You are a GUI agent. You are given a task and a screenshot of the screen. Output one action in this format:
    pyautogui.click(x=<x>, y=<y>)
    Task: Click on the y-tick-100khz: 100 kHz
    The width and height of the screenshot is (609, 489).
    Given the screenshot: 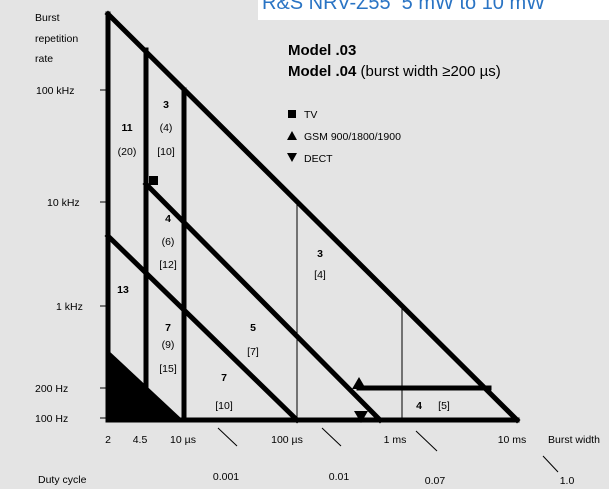 What is the action you would take?
    pyautogui.click(x=55, y=91)
    